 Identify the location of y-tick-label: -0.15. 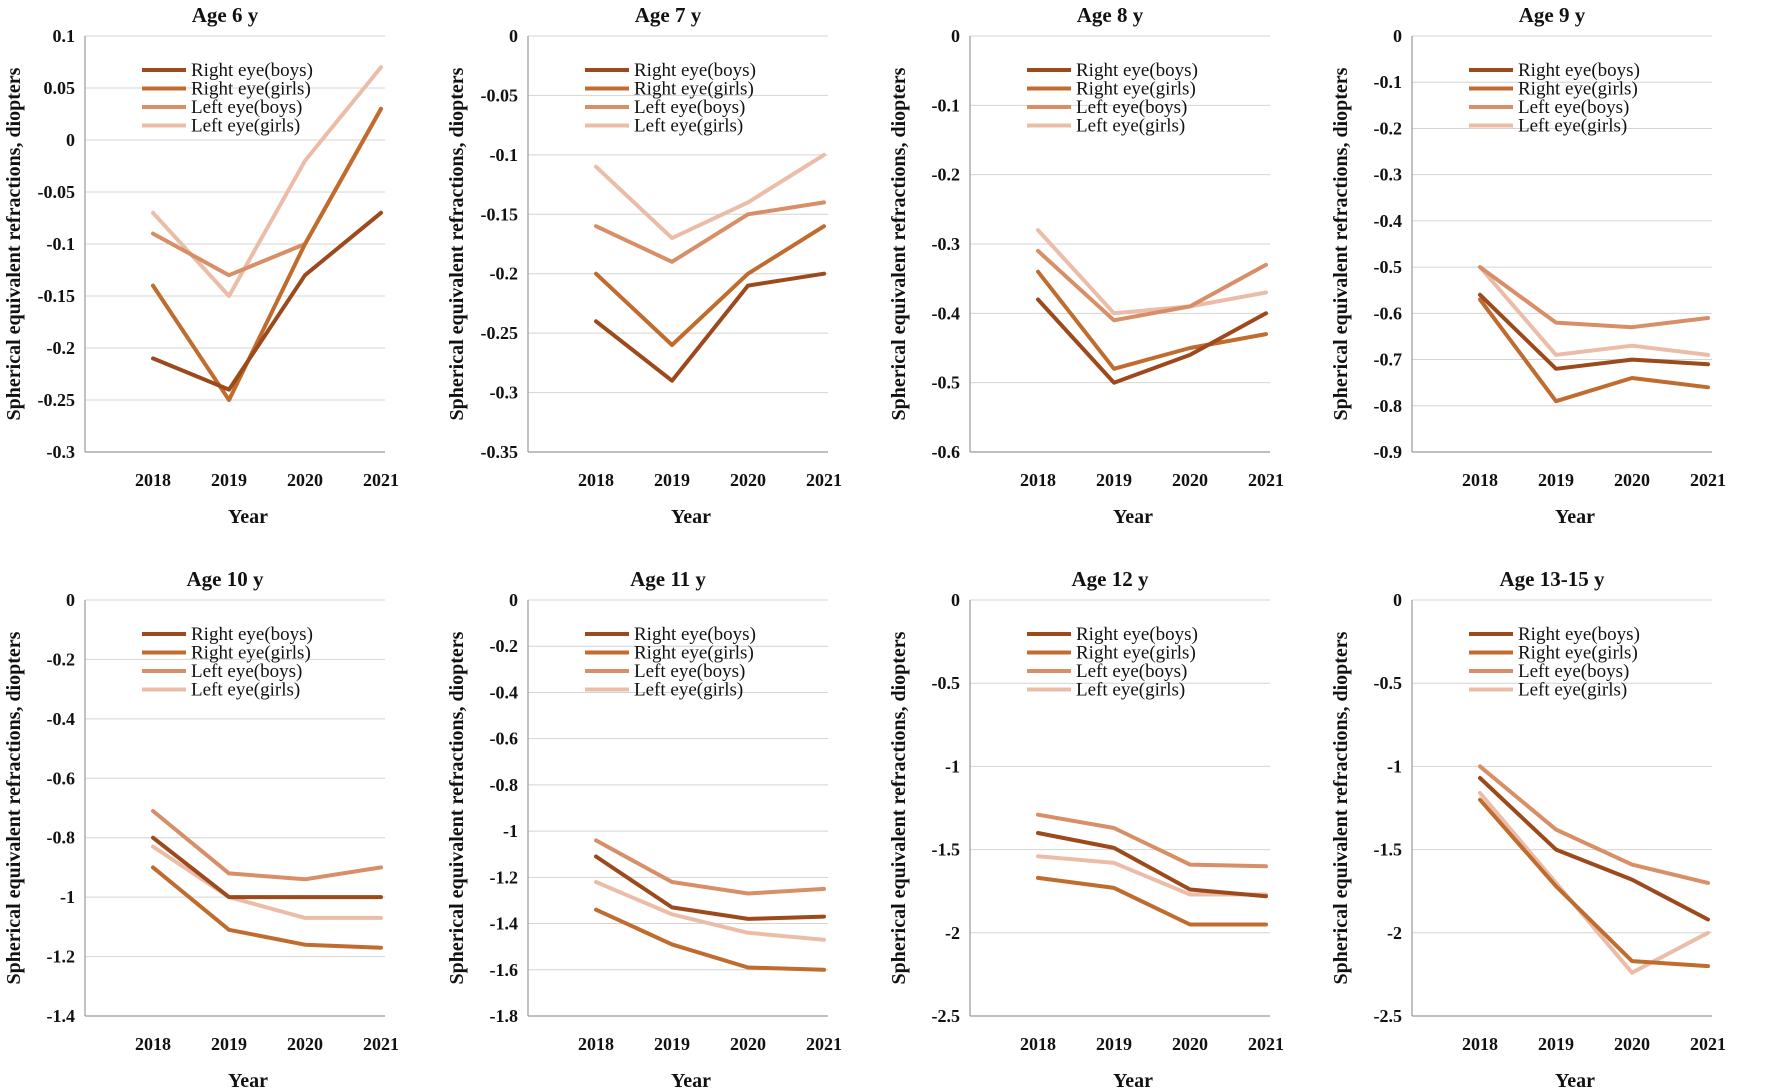
(500, 214).